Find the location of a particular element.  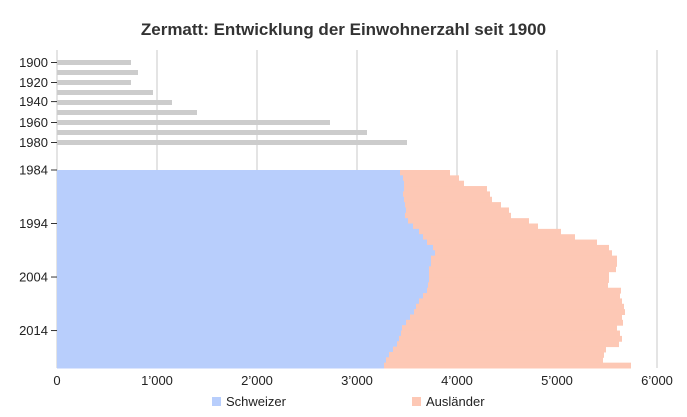

bar-auslaender-1996 is located at coordinates (499, 237).